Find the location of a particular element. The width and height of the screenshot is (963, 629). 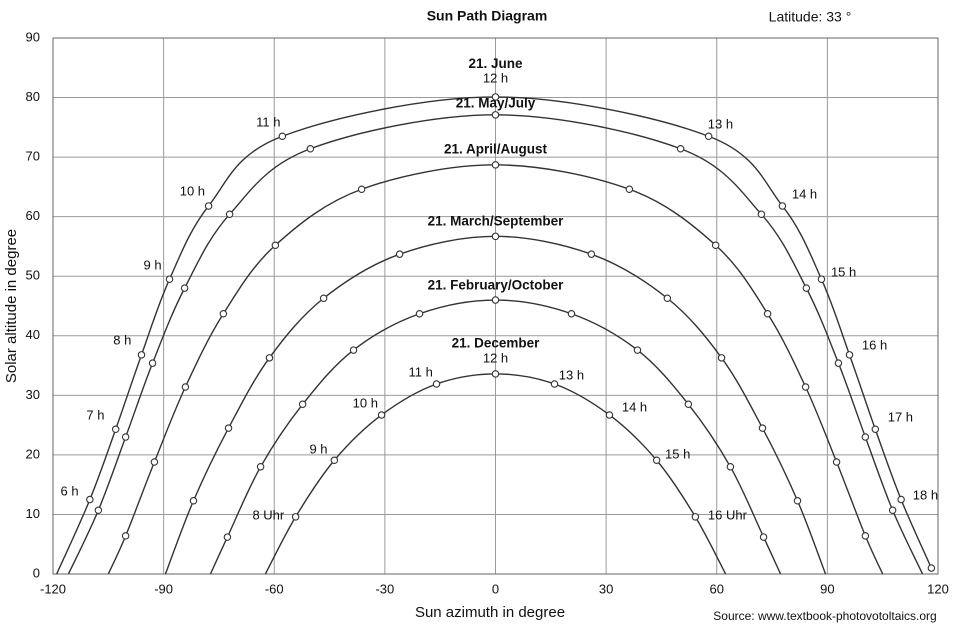

hour-label: 12 h is located at coordinates (495, 357).